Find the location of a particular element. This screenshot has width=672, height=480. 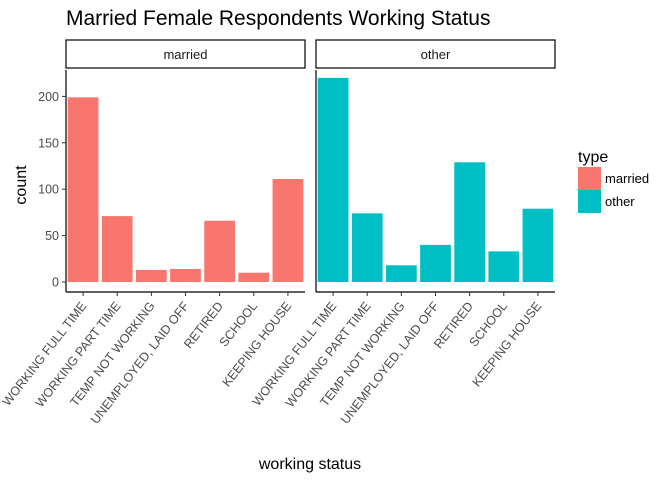

y-tick-label: 150 is located at coordinates (48, 143).